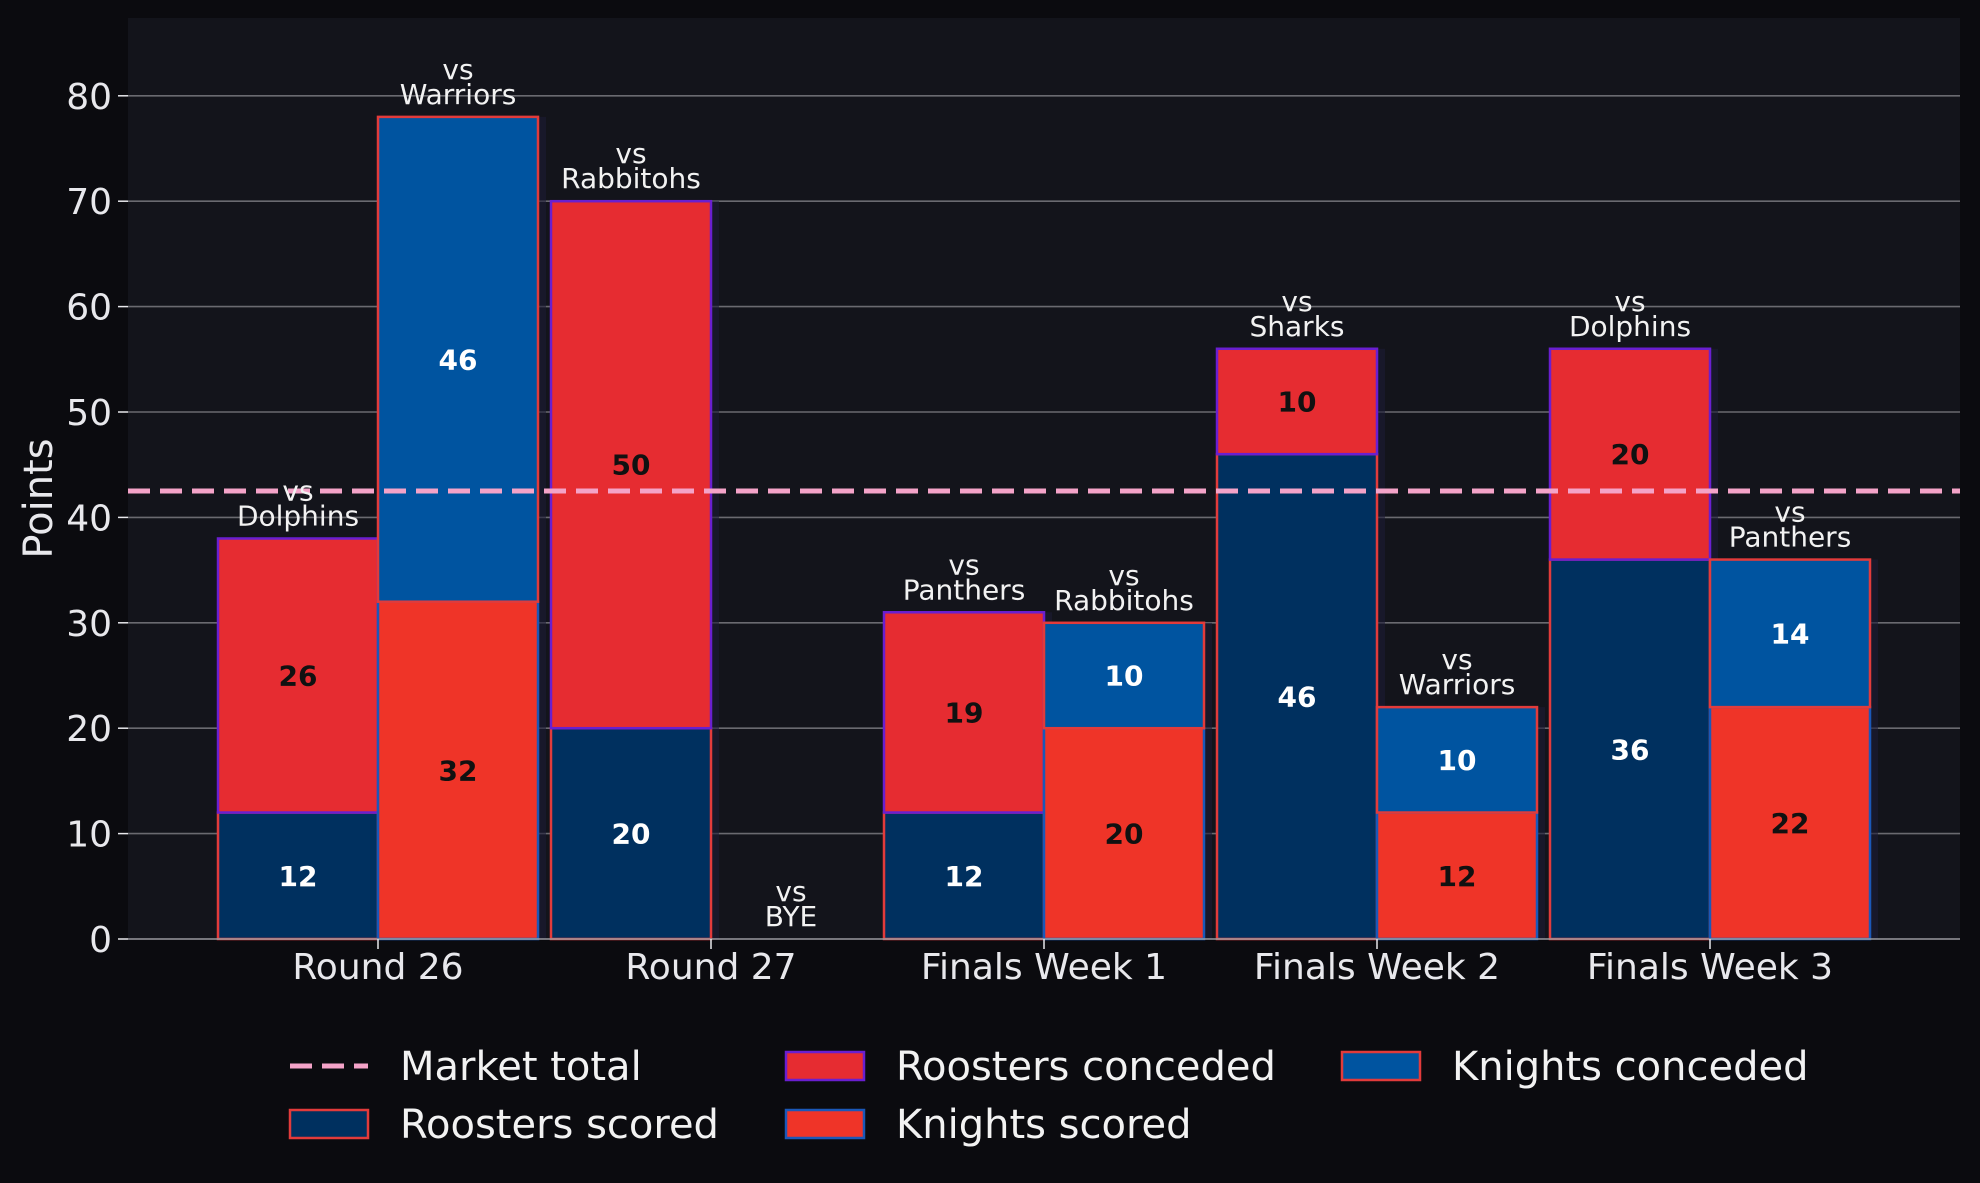  I want to click on opponent-label-vs-knights-finals-week-2: vs, so click(1456, 659).